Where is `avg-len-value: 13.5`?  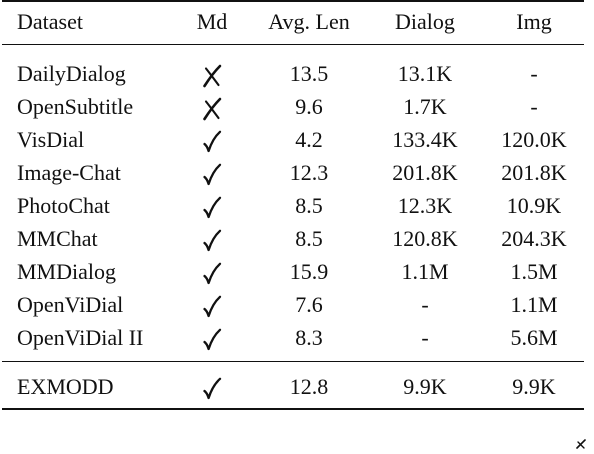
avg-len-value: 13.5 is located at coordinates (309, 73).